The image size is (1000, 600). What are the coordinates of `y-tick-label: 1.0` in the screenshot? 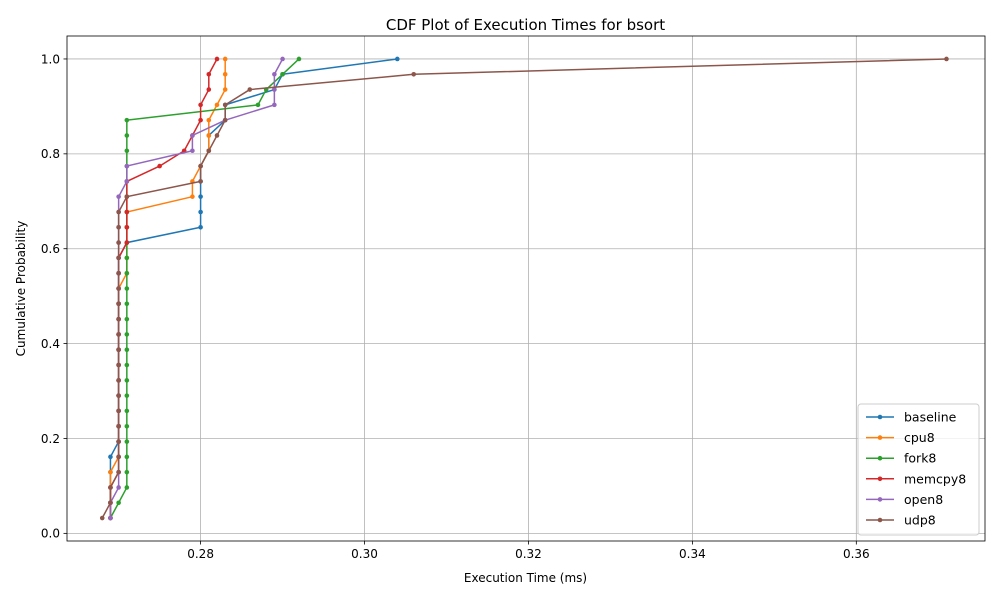 It's located at (50, 59).